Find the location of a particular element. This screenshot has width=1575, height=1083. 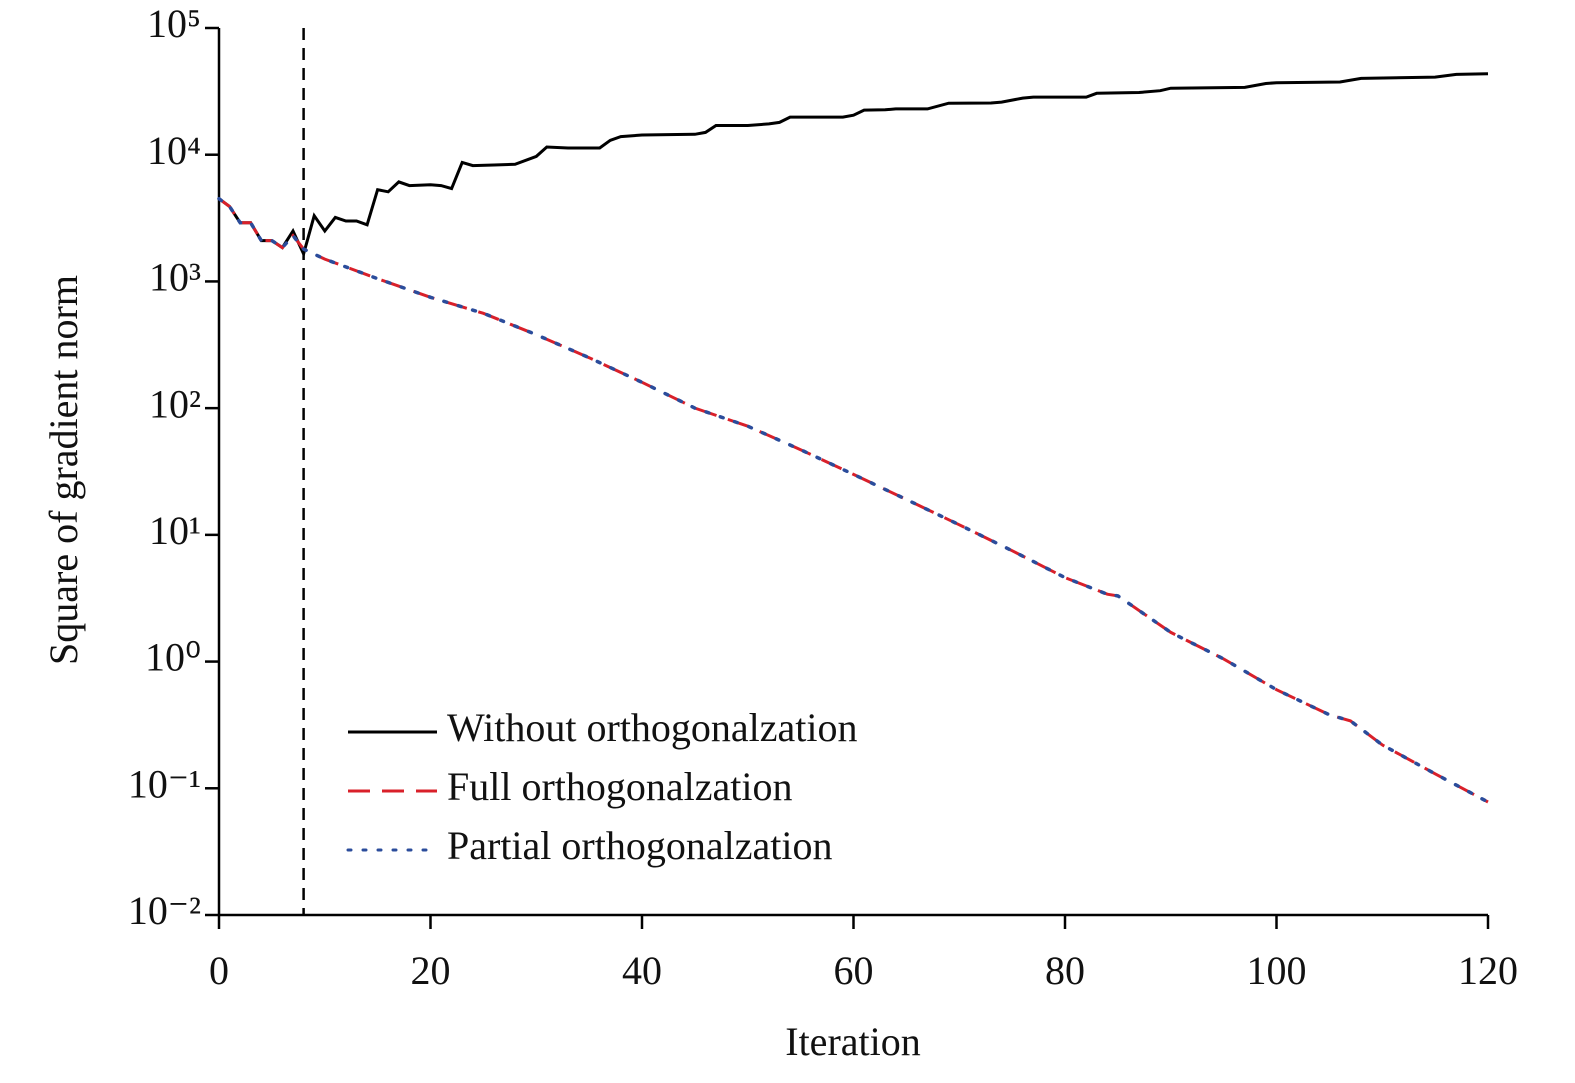

x-axis-title: Iteration is located at coordinates (853, 1041).